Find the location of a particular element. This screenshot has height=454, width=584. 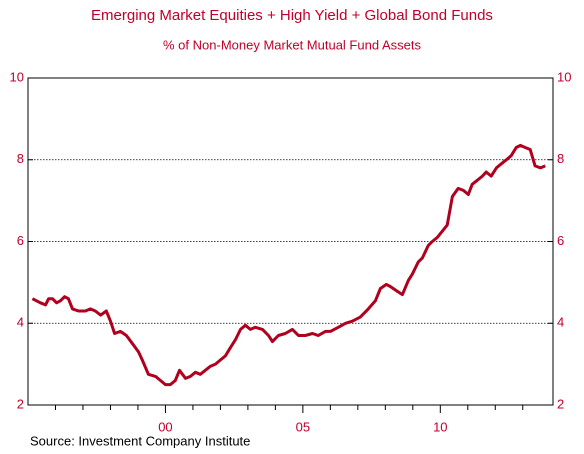

chart-subtitle: % of Non-Money Market Mutual Fund Assets is located at coordinates (292, 44).